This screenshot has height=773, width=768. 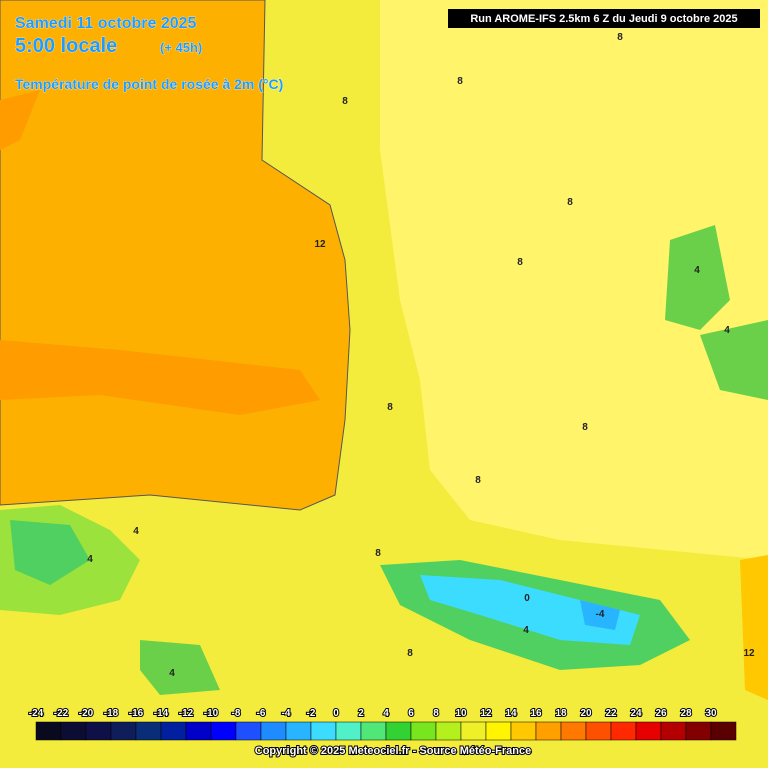 I want to click on legend-tick-label: 6, so click(x=411, y=713).